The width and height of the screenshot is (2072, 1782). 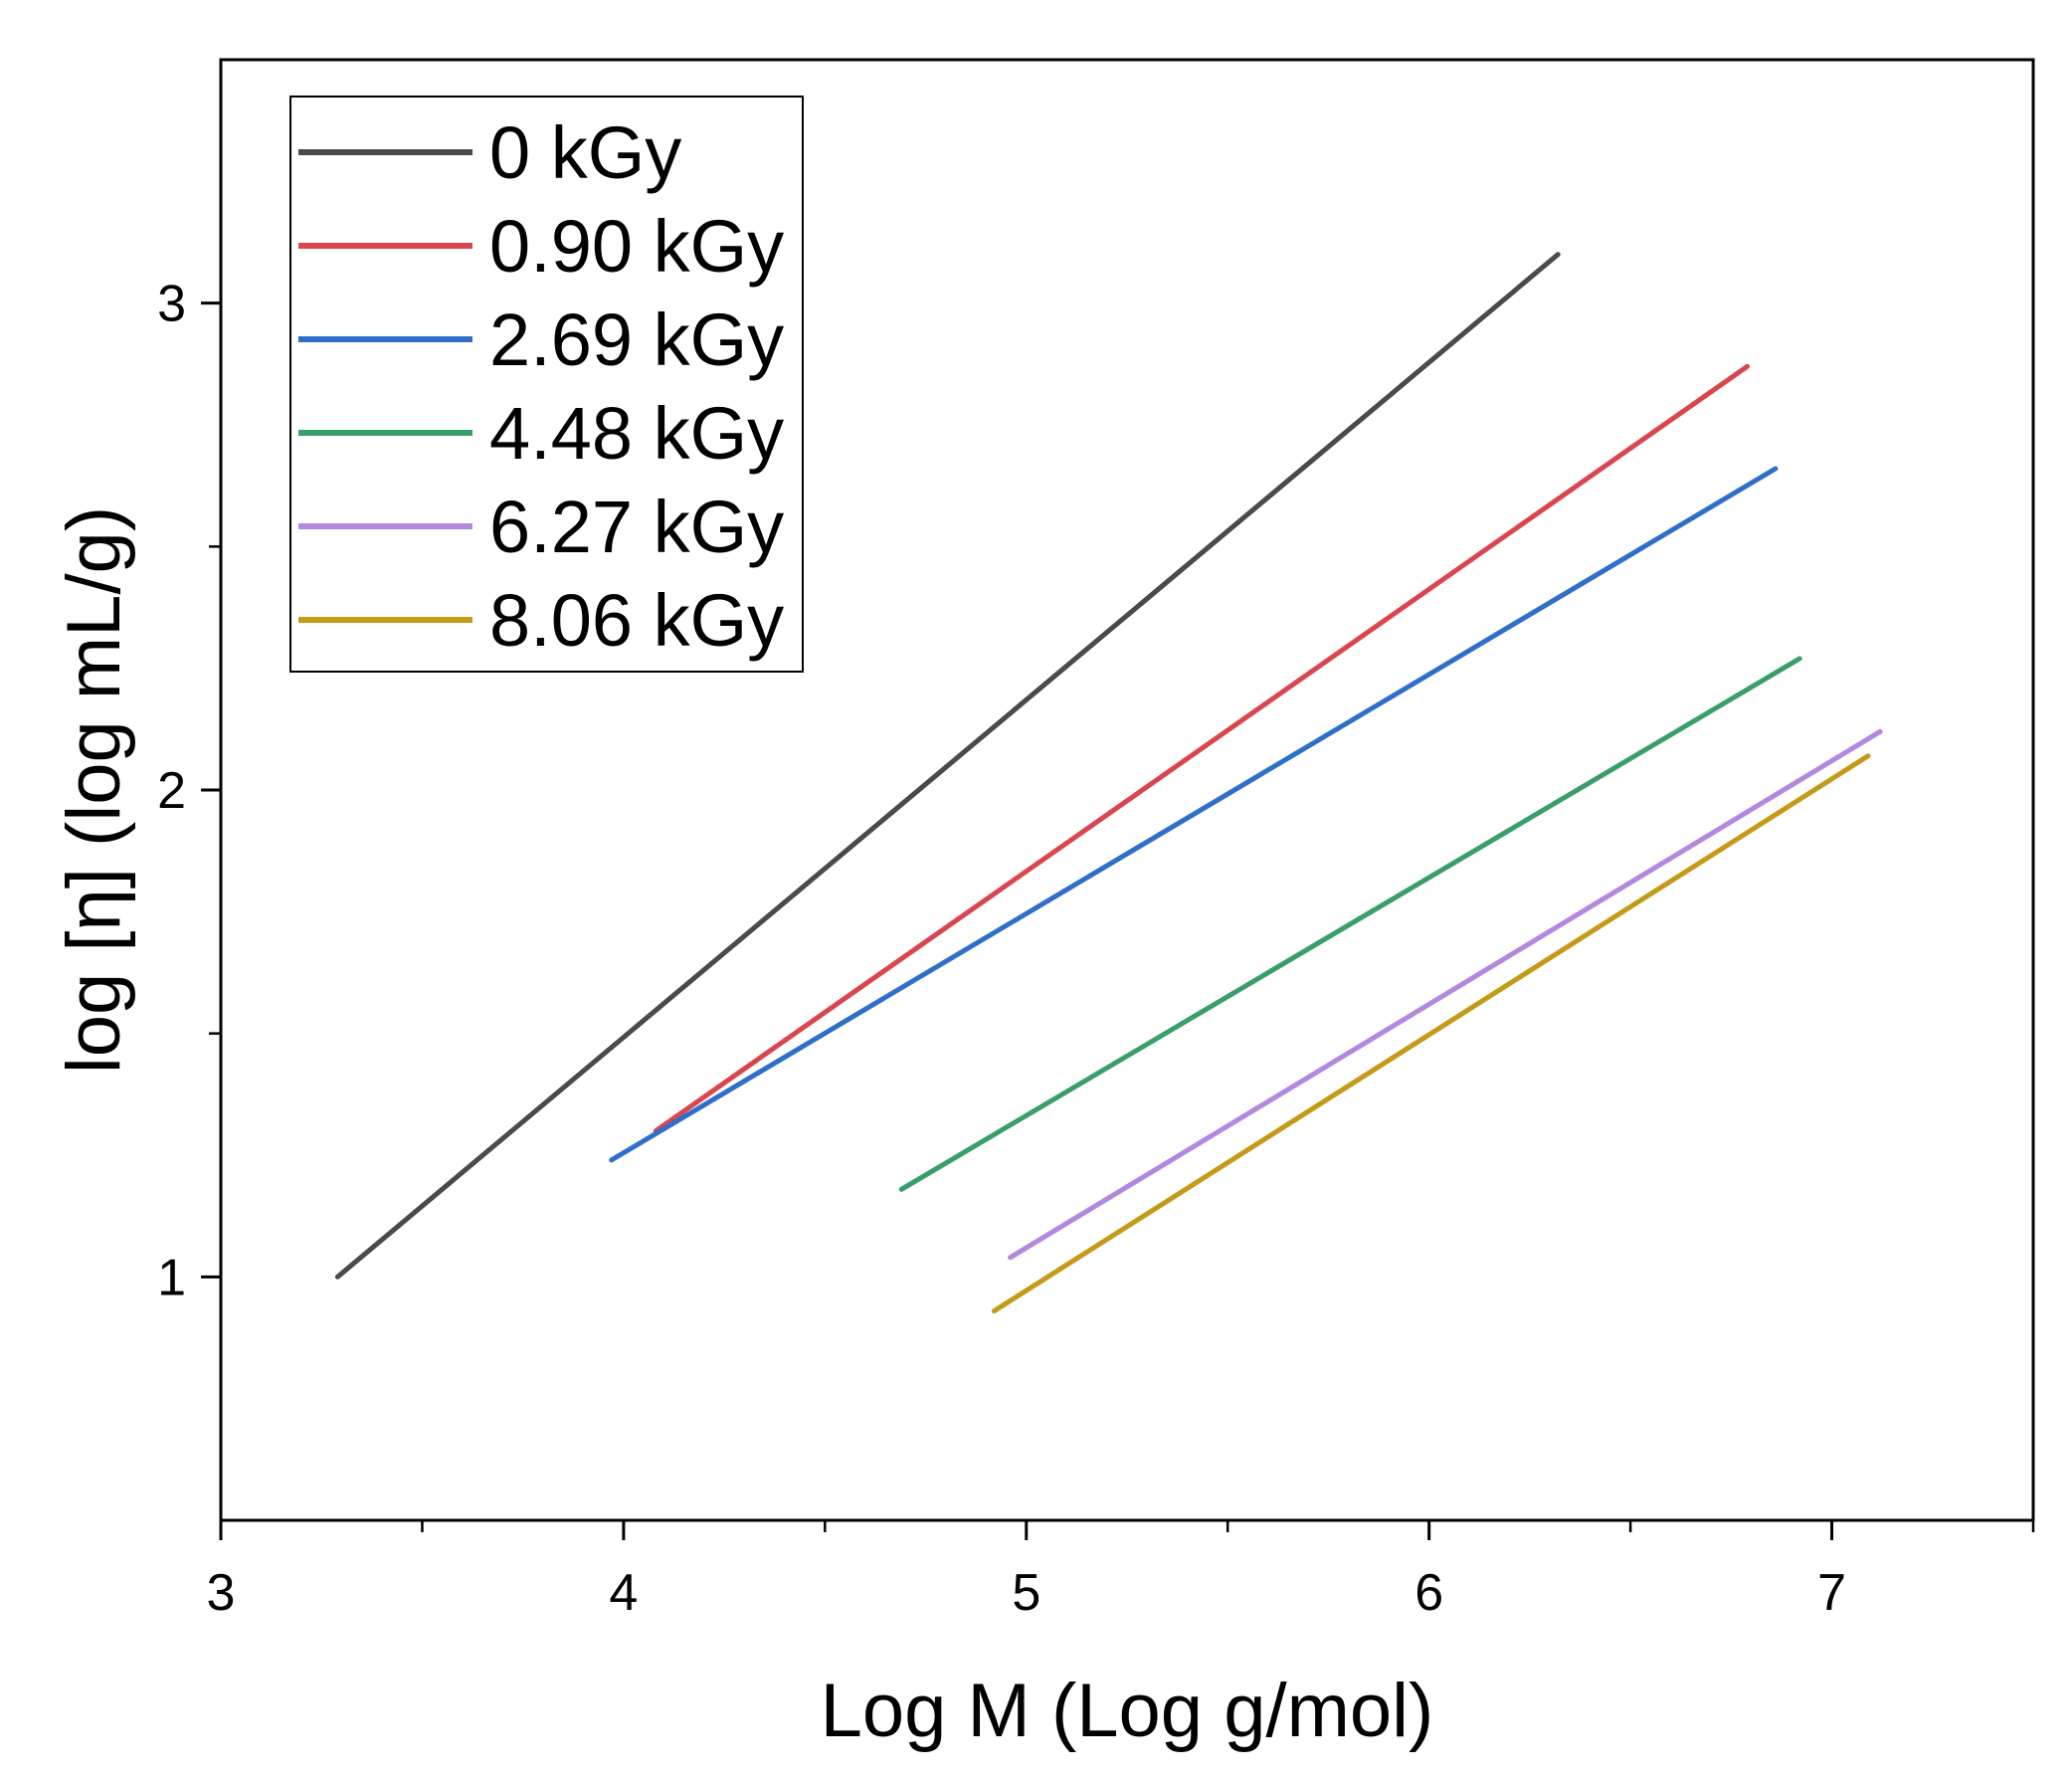 What do you see at coordinates (636, 620) in the screenshot?
I see `legend-label: 8.06 kGy` at bounding box center [636, 620].